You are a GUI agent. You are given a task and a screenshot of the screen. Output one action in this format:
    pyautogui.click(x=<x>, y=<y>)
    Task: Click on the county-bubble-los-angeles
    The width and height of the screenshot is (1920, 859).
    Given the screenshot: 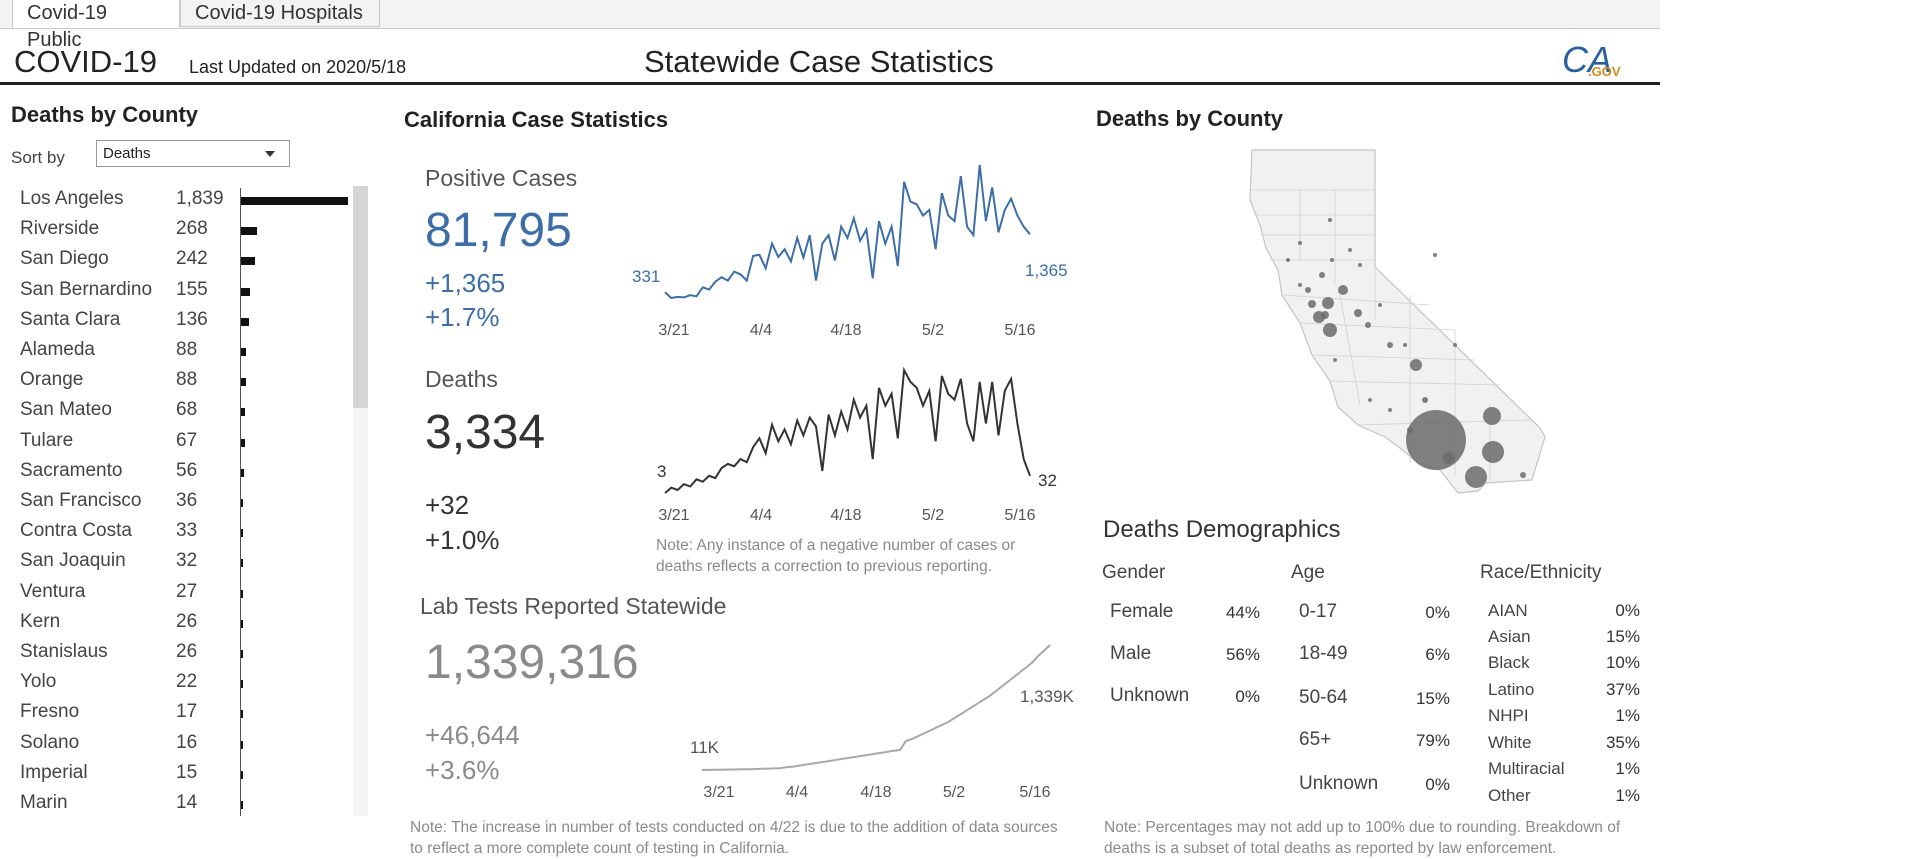 What is the action you would take?
    pyautogui.click(x=1436, y=440)
    